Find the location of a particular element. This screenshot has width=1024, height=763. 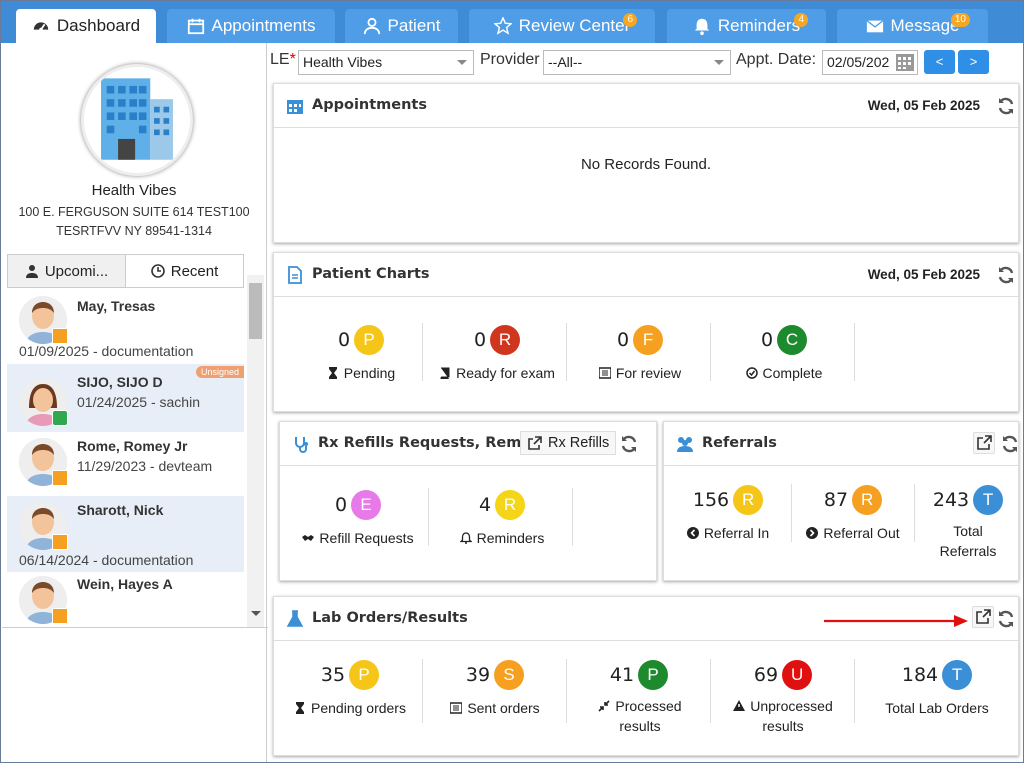

appt-date-value: 02/05/202 is located at coordinates (858, 62).